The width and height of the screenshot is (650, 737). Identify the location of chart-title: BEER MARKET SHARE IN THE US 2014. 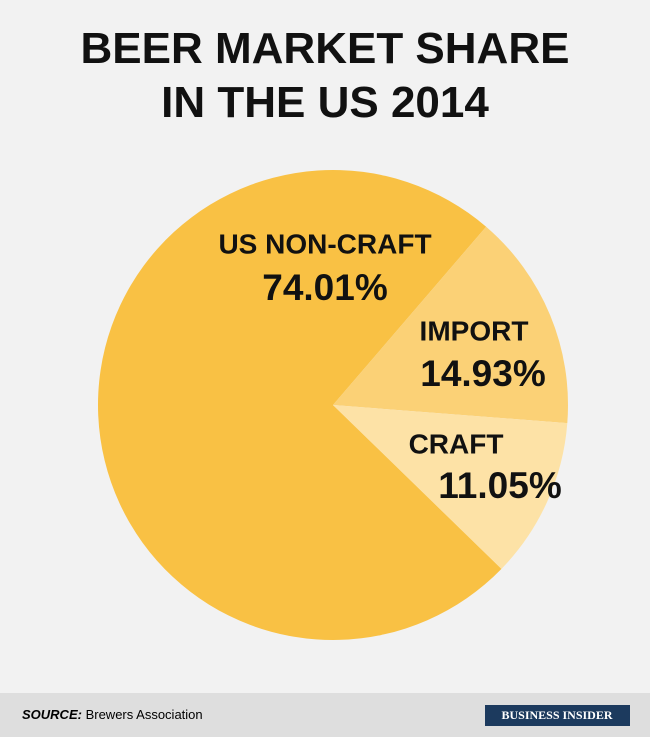
(325, 75).